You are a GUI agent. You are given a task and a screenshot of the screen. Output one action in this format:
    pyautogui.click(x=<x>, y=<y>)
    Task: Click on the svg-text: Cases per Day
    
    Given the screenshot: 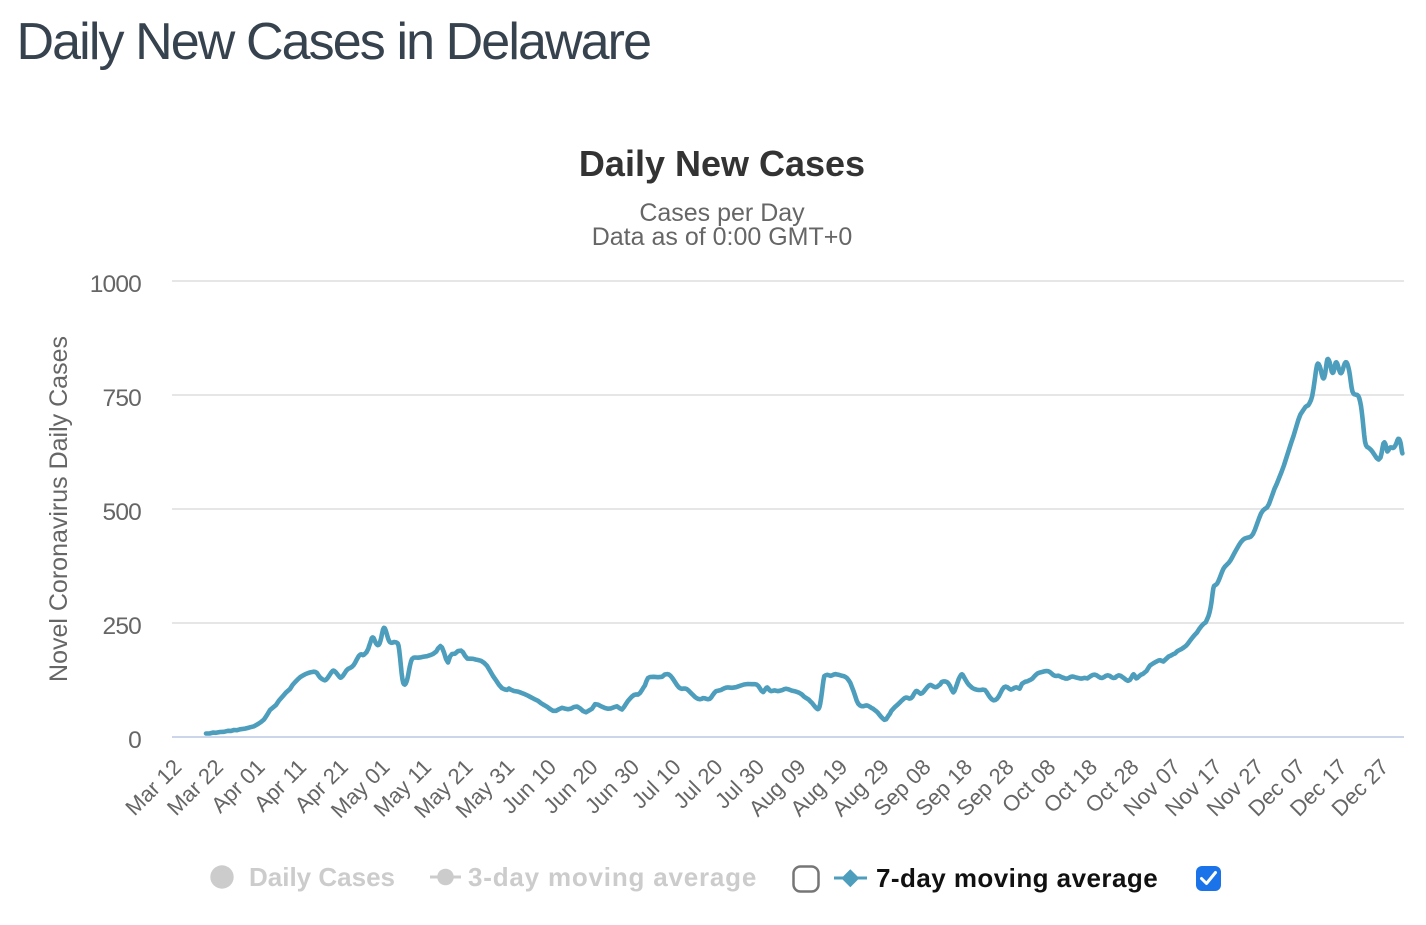 What is the action you would take?
    pyautogui.click(x=722, y=213)
    